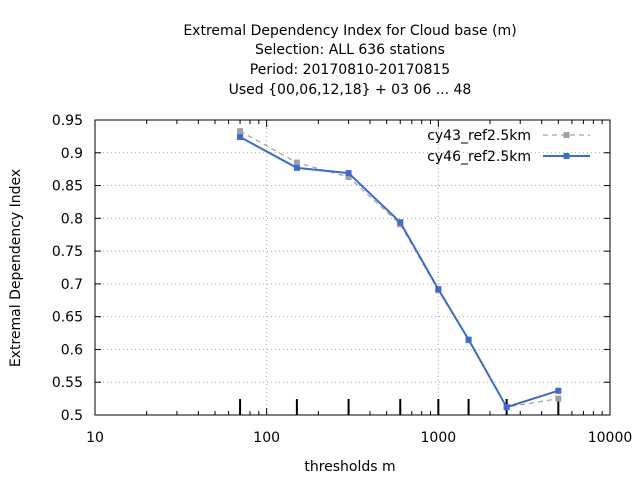  Describe the element at coordinates (266, 438) in the screenshot. I see `x-tick-label: 100` at that location.